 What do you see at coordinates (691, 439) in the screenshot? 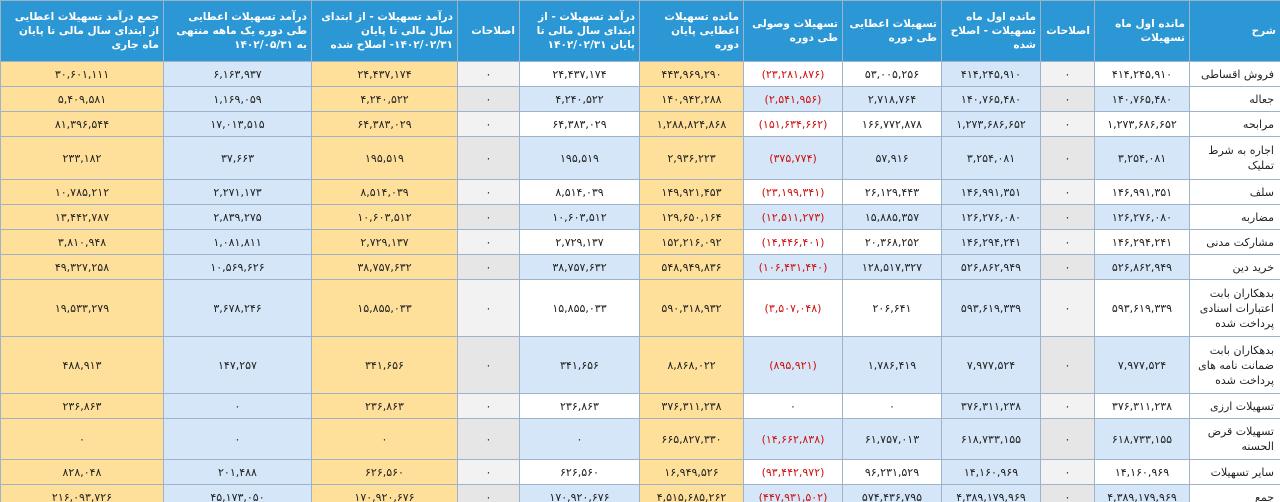
I see `cell-closing-balance: ۶۶۵,۸۲۷,۳۳۰` at bounding box center [691, 439].